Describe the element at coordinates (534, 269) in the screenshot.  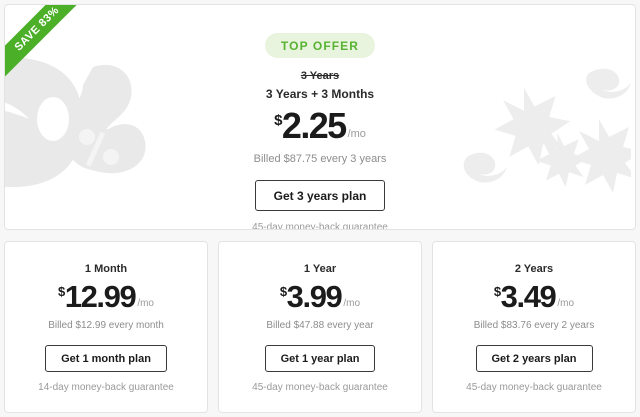
I see `plan-term: 2 Years` at that location.